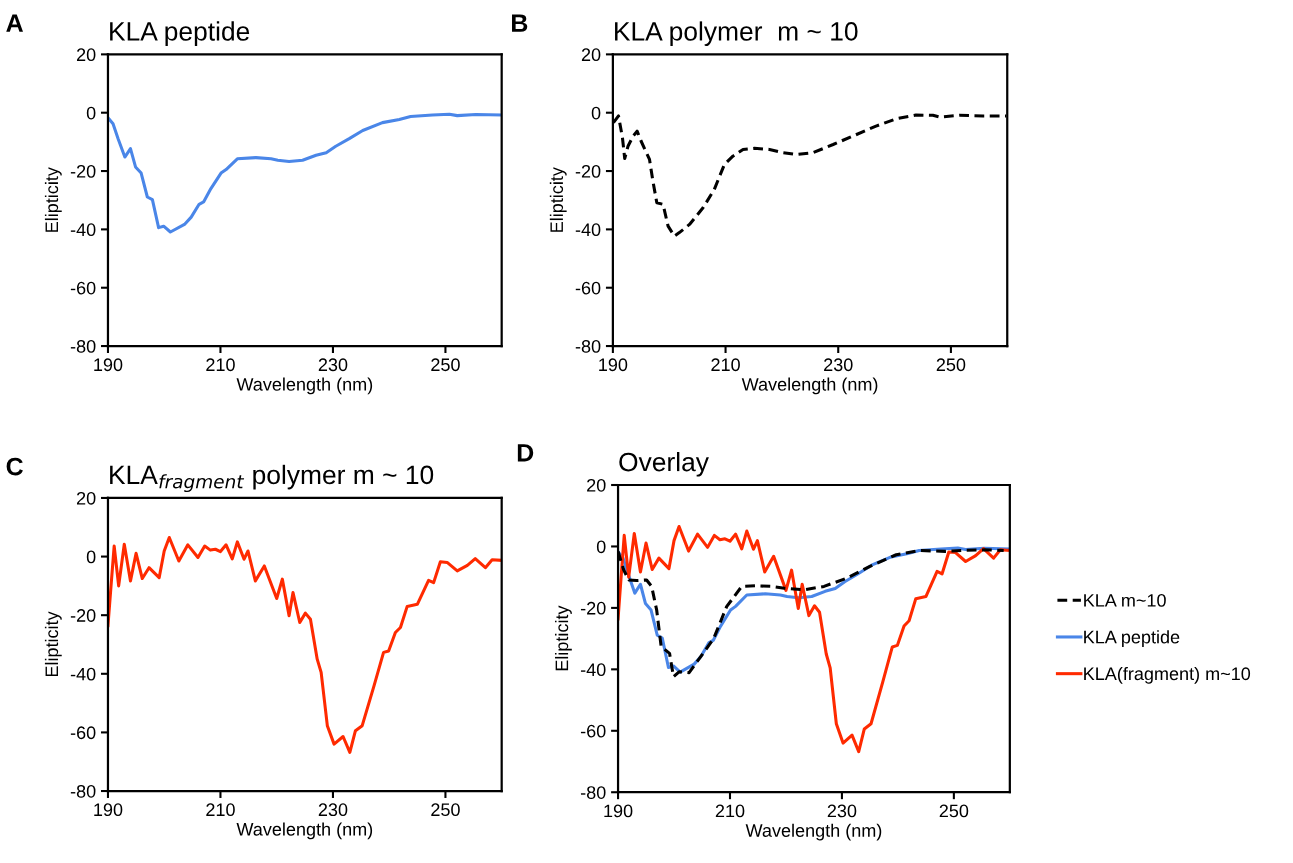 The width and height of the screenshot is (1293, 863). Describe the element at coordinates (1132, 639) in the screenshot. I see `legend-label: KLA peptide` at that location.